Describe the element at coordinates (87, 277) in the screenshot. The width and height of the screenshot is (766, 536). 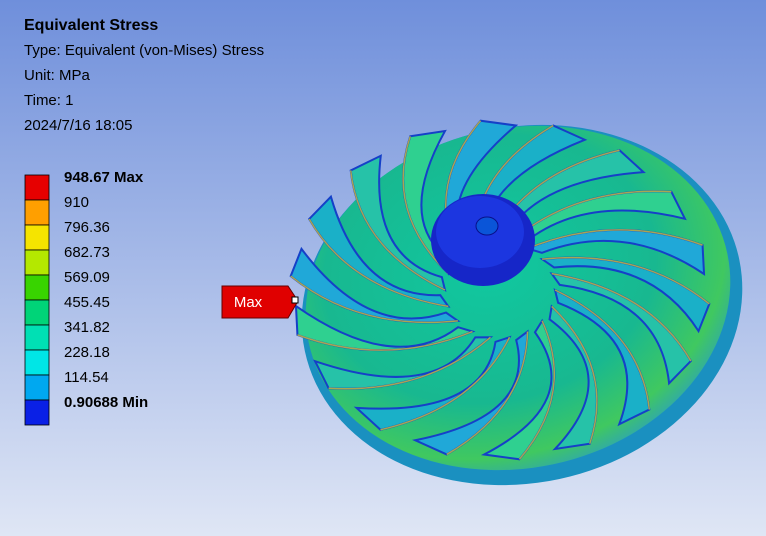
I see `legend-label: 569.09` at that location.